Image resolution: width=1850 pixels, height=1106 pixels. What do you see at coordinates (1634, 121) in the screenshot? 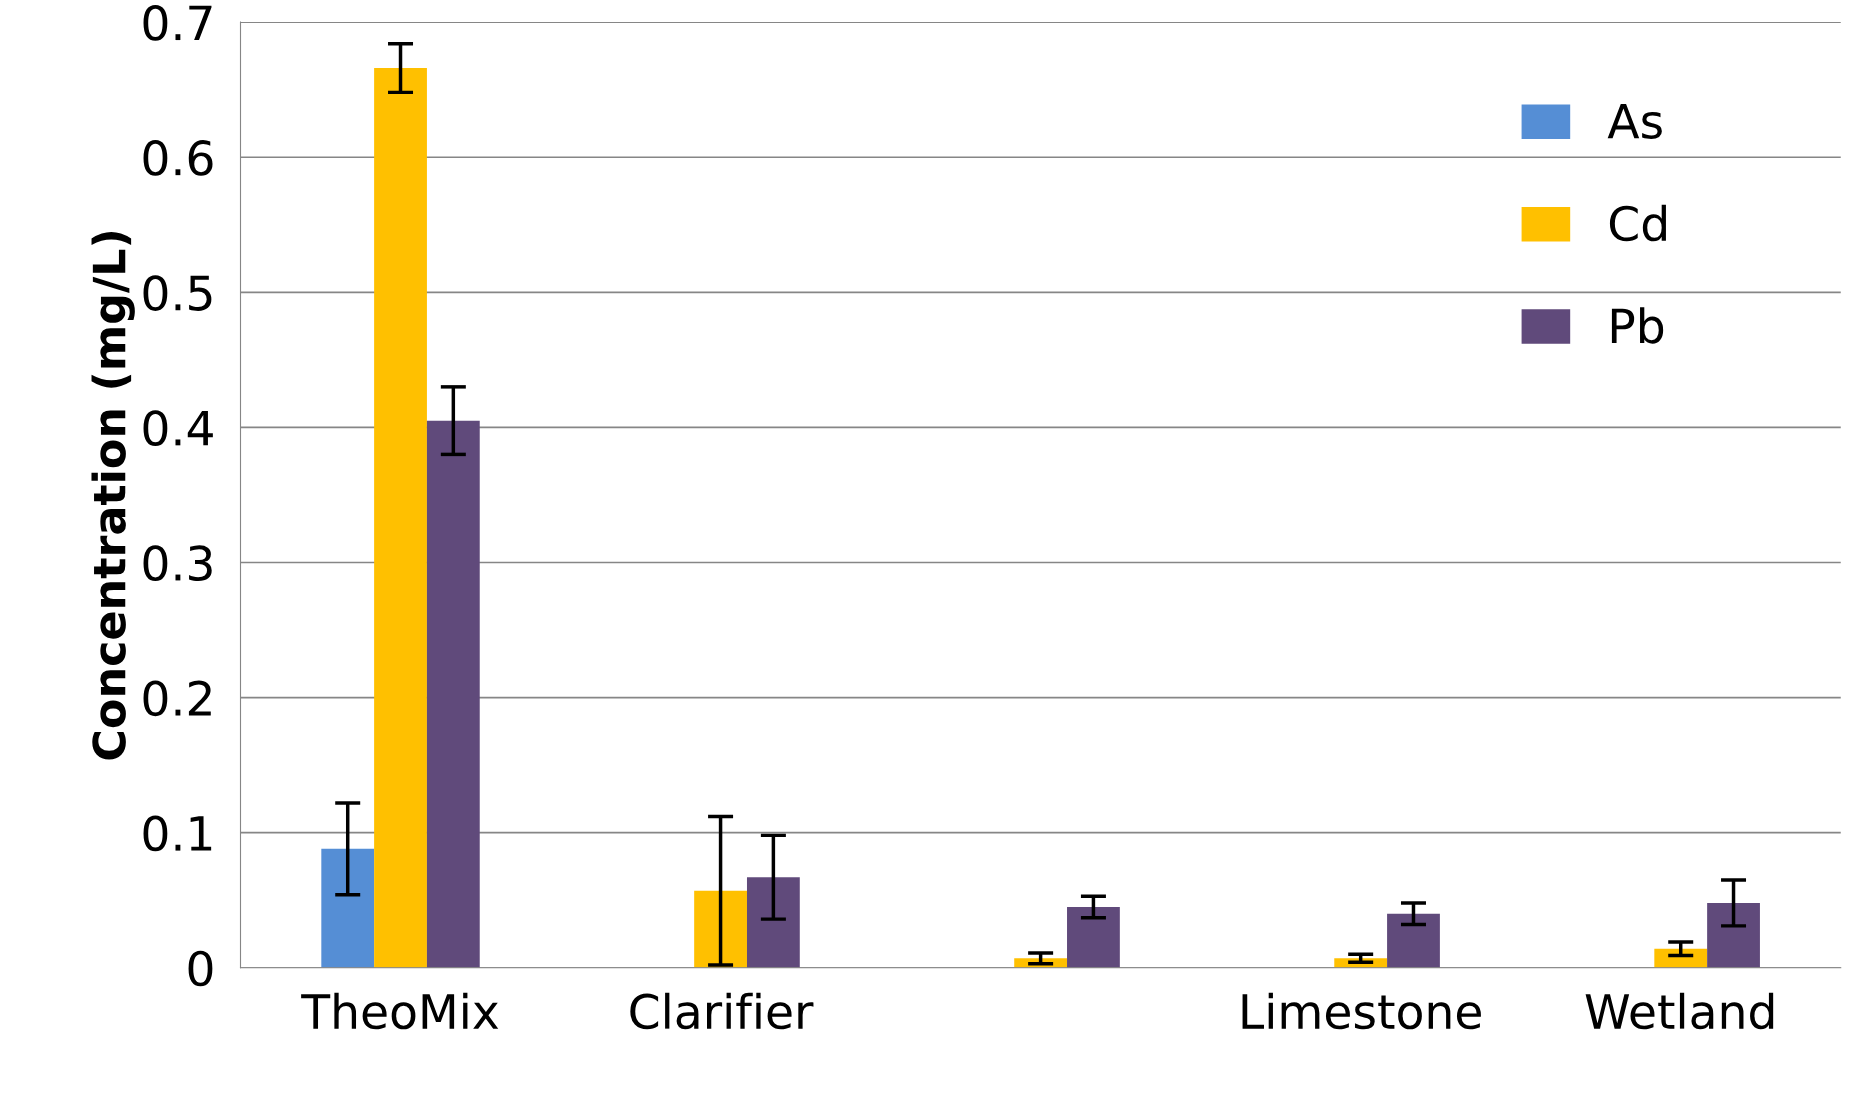
I see `legend-label: As` at bounding box center [1634, 121].